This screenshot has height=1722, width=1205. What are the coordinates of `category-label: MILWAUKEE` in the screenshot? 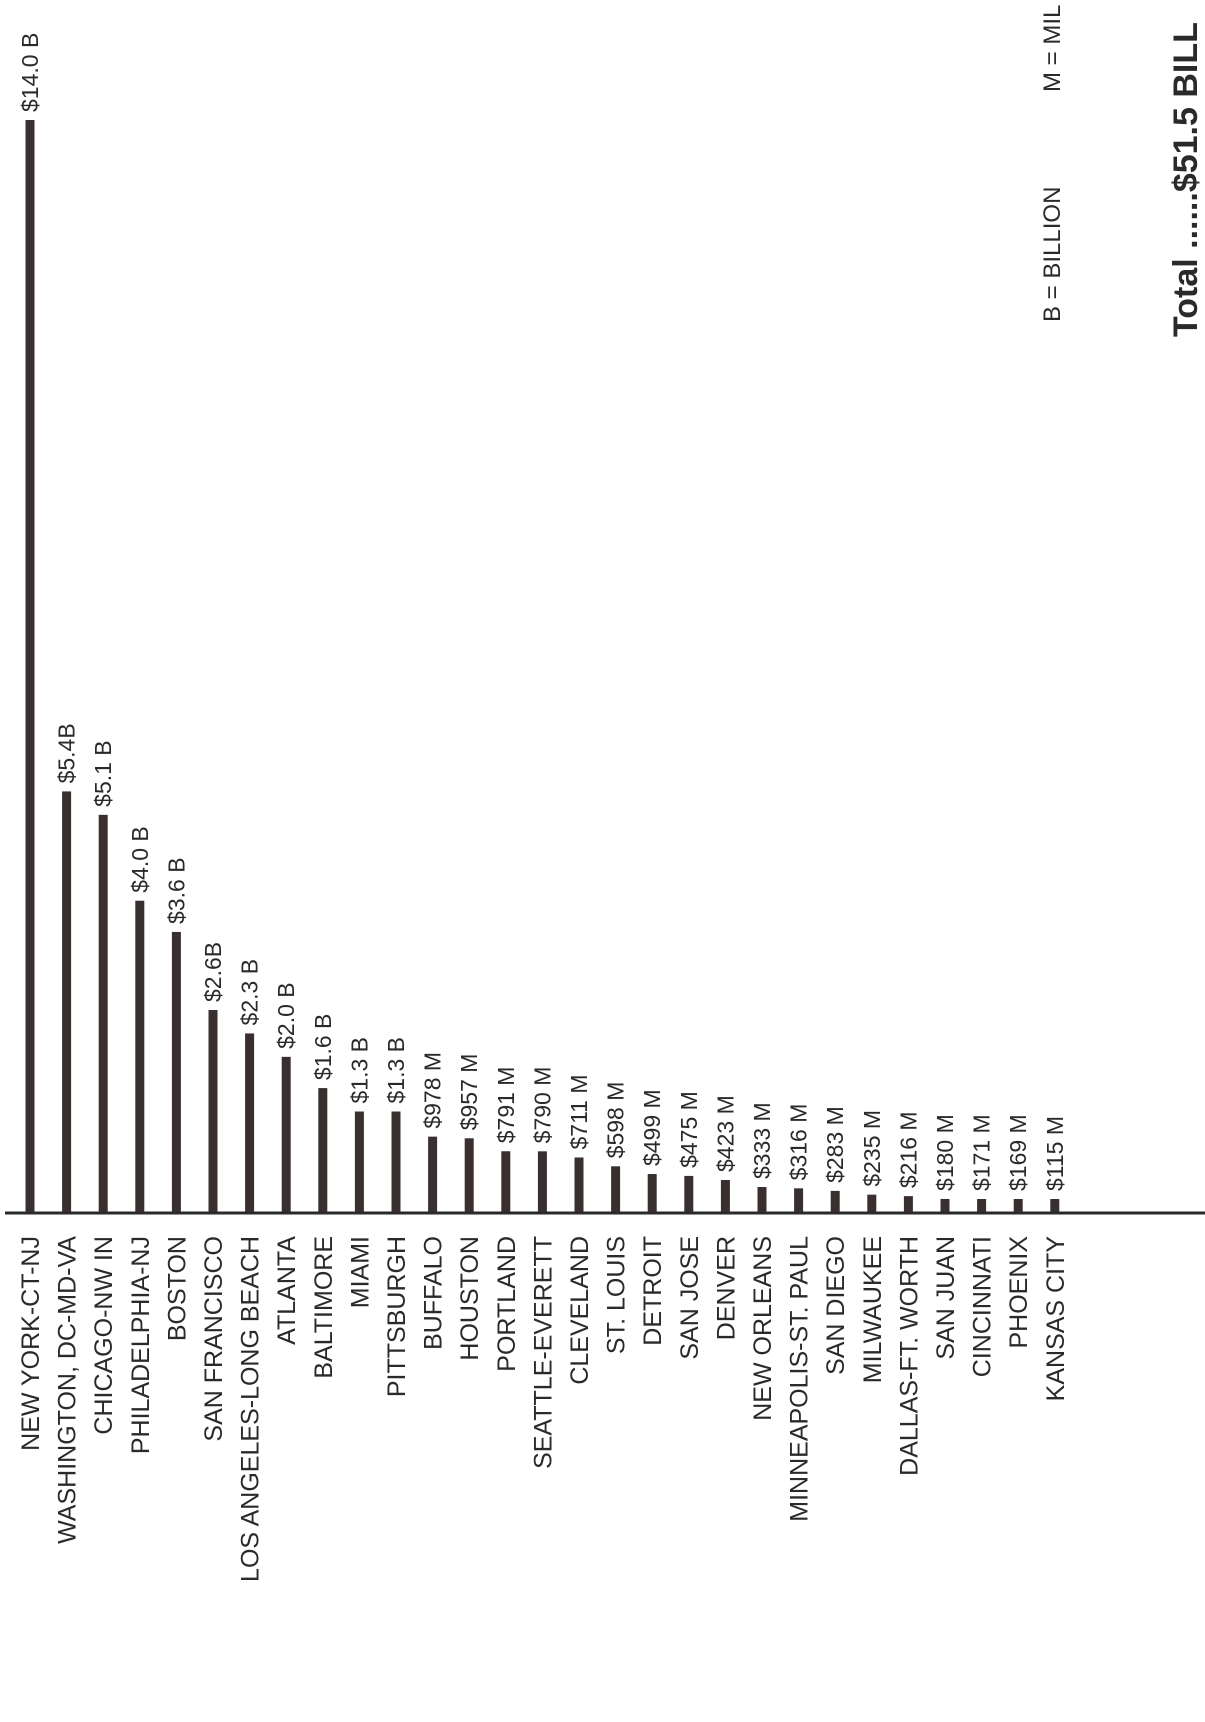 It's located at (873, 1309).